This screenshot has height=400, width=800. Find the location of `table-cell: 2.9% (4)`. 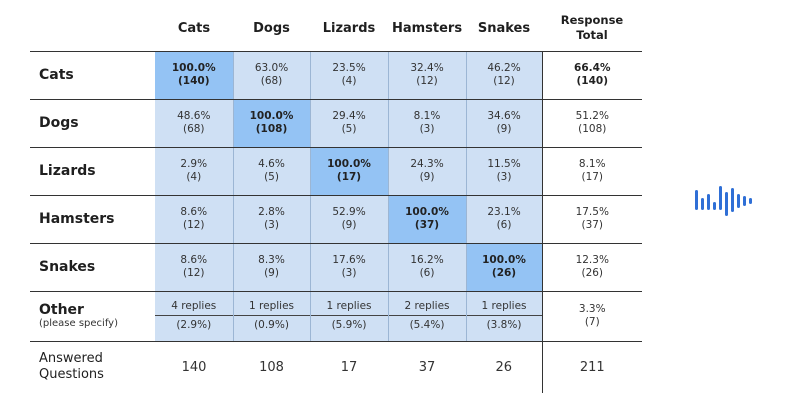

table-cell: 2.9% (4) is located at coordinates (194, 171).